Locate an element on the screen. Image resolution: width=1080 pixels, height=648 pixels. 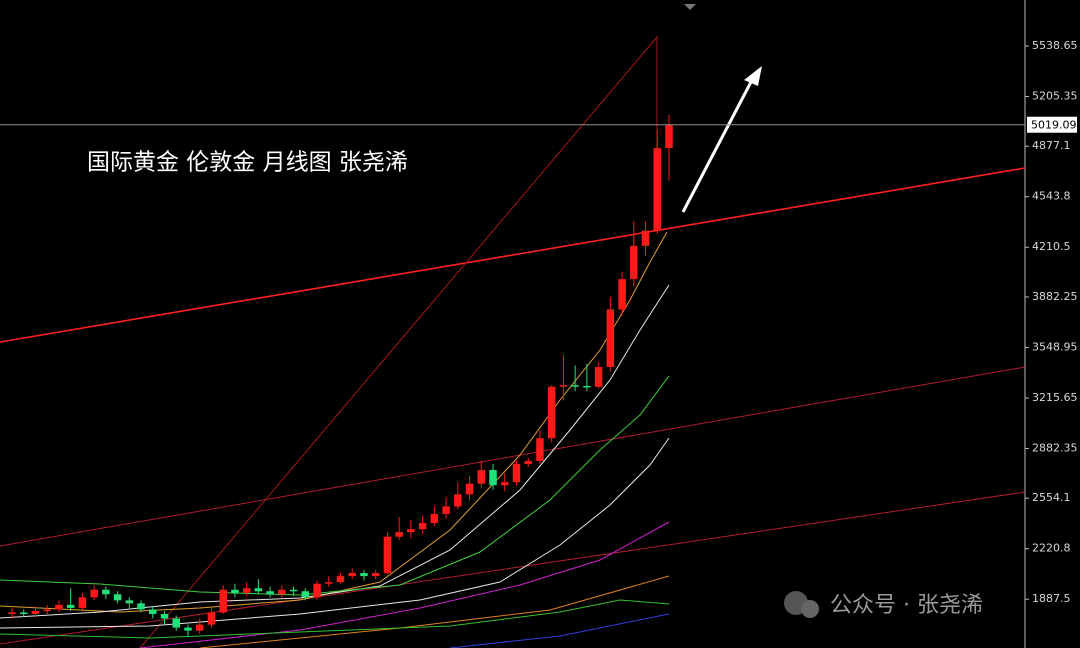
y-tick-label: 5205.35 is located at coordinates (1055, 96).